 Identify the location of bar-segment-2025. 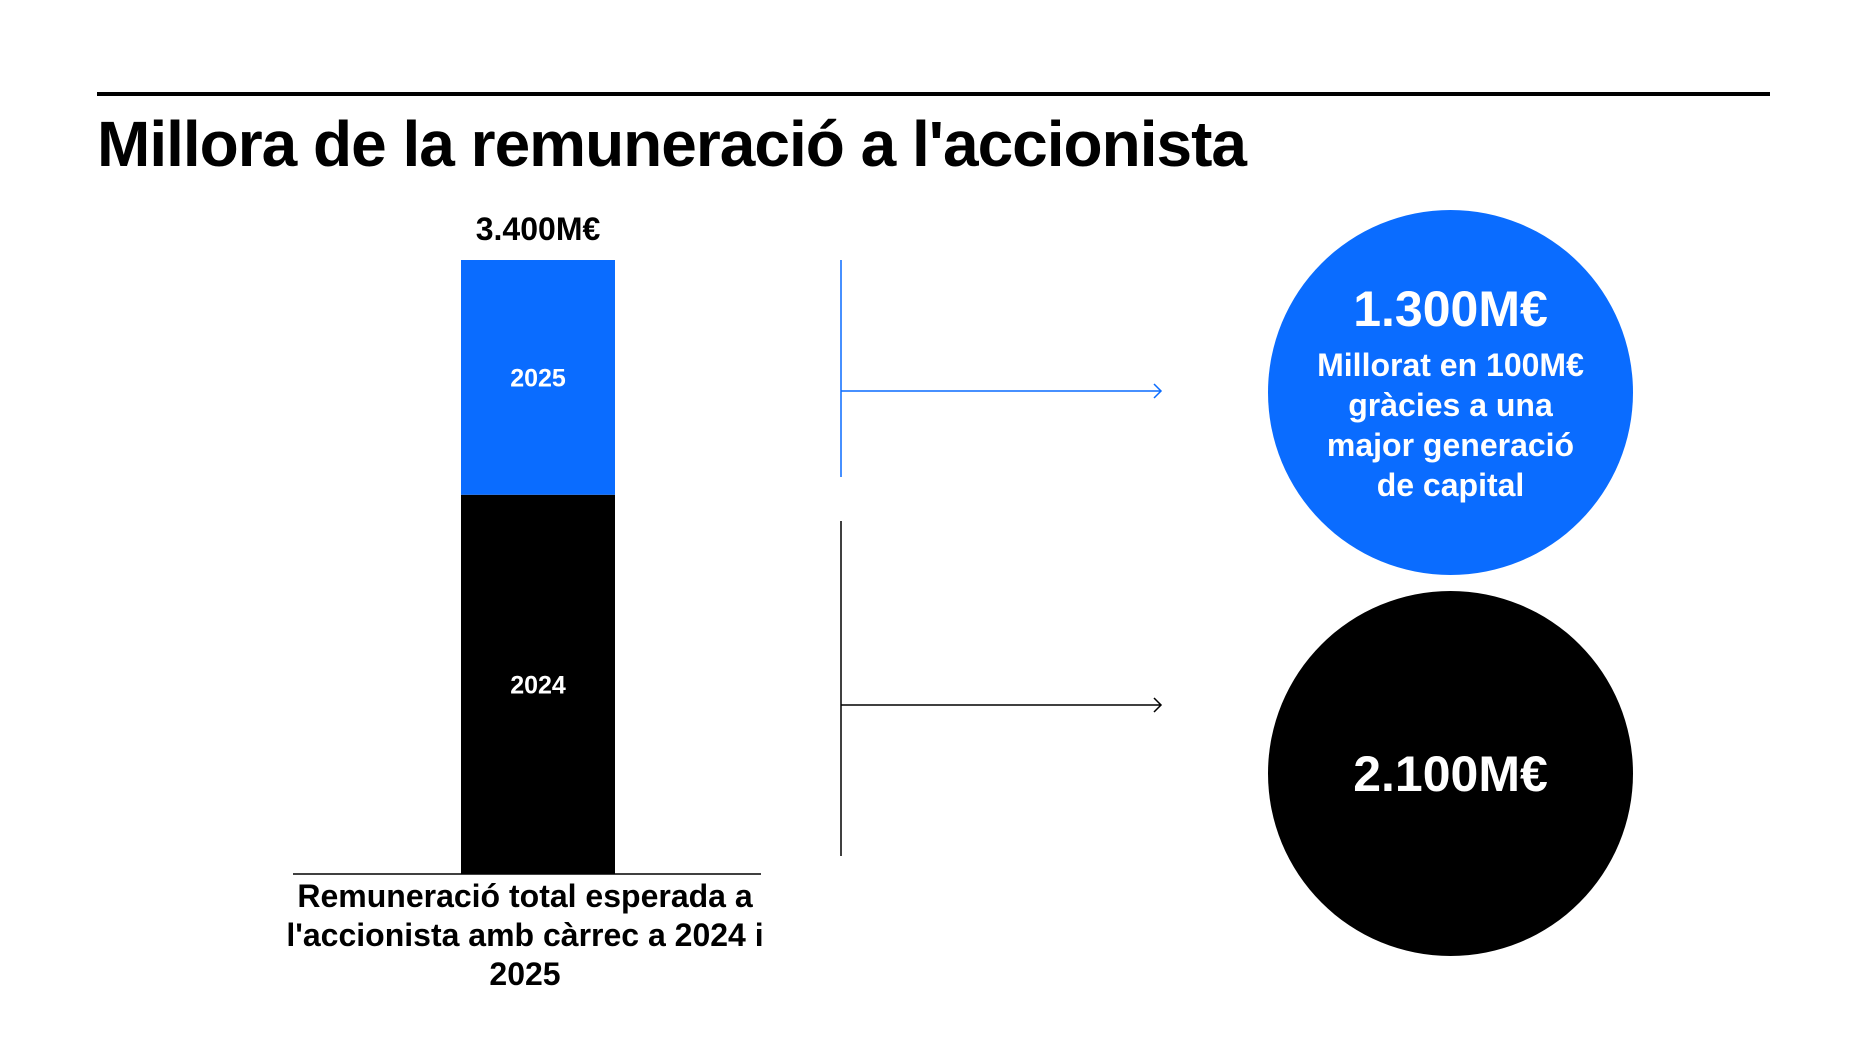
(538, 377).